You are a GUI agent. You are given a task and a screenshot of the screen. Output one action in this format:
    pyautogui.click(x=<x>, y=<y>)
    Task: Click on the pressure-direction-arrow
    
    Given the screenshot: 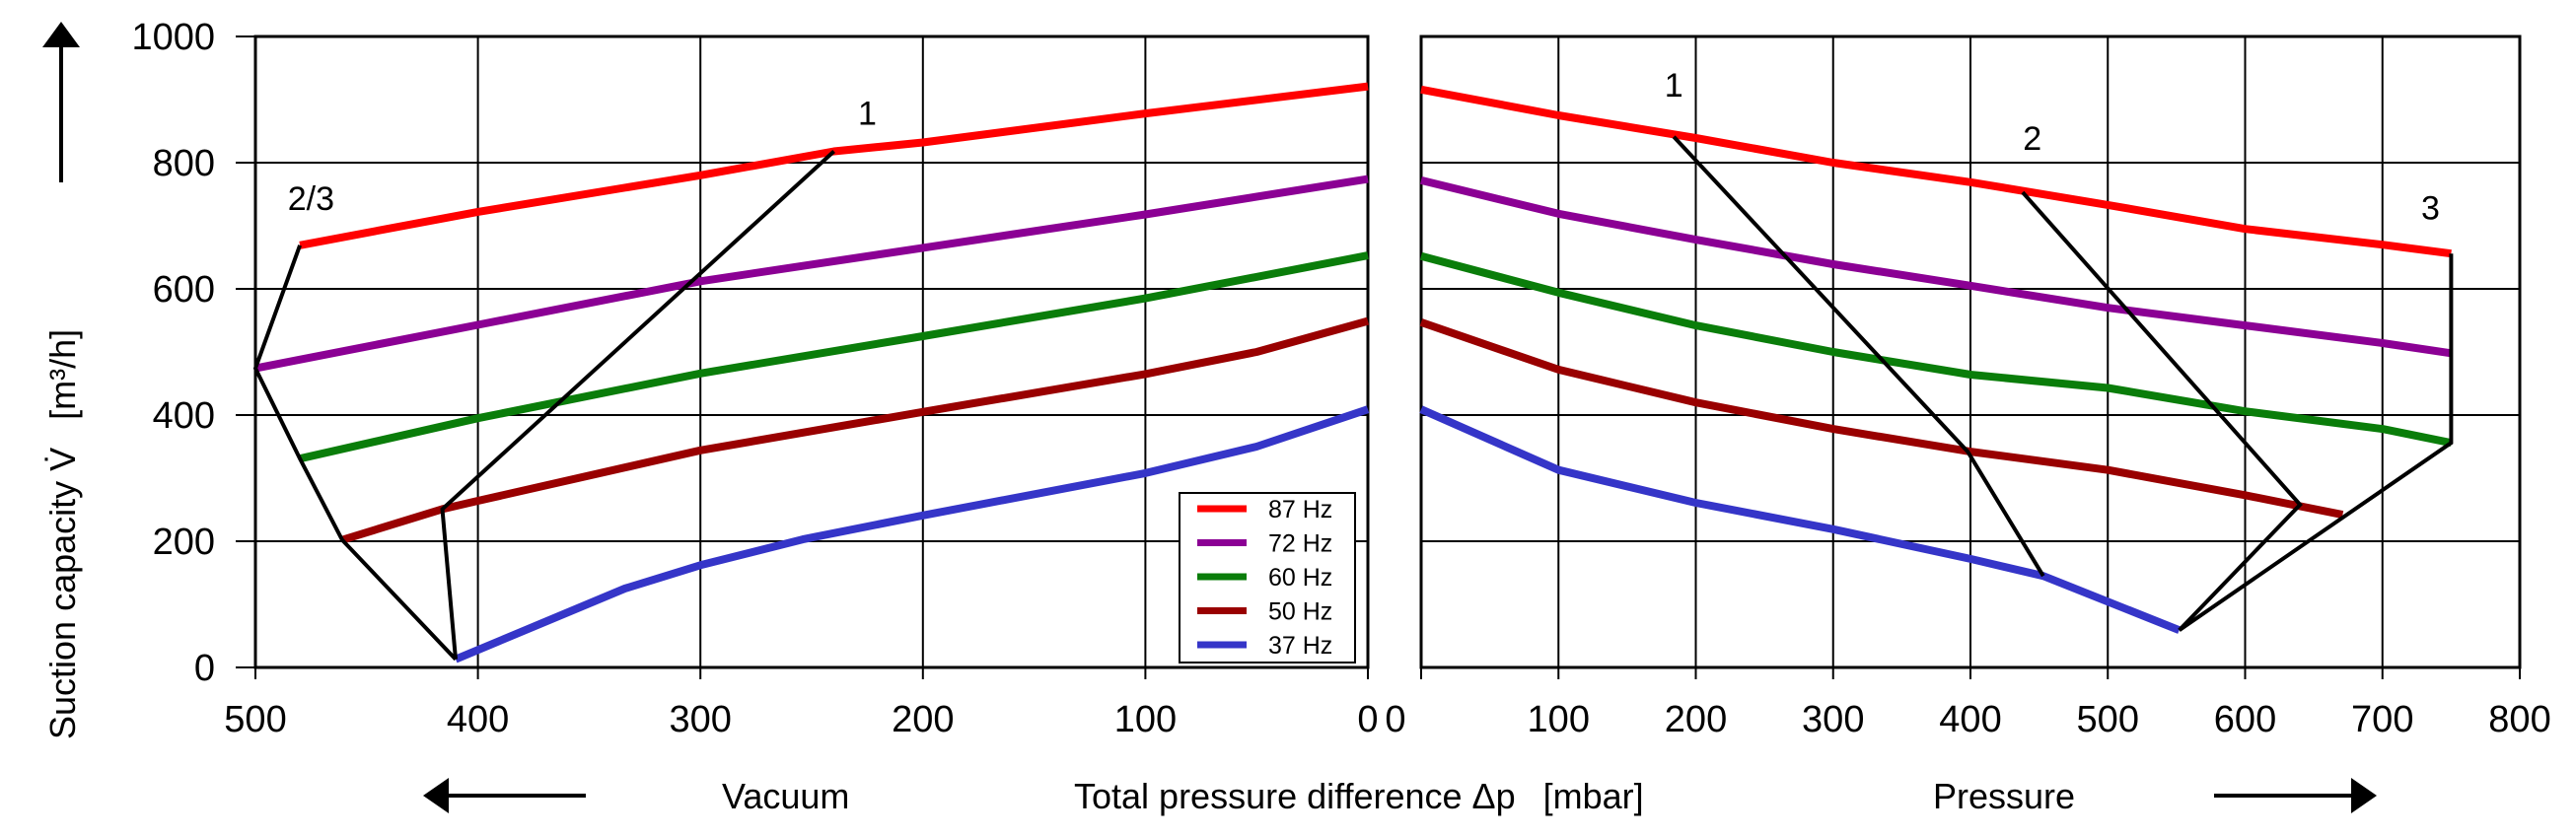 What is the action you would take?
    pyautogui.click(x=2295, y=795)
    